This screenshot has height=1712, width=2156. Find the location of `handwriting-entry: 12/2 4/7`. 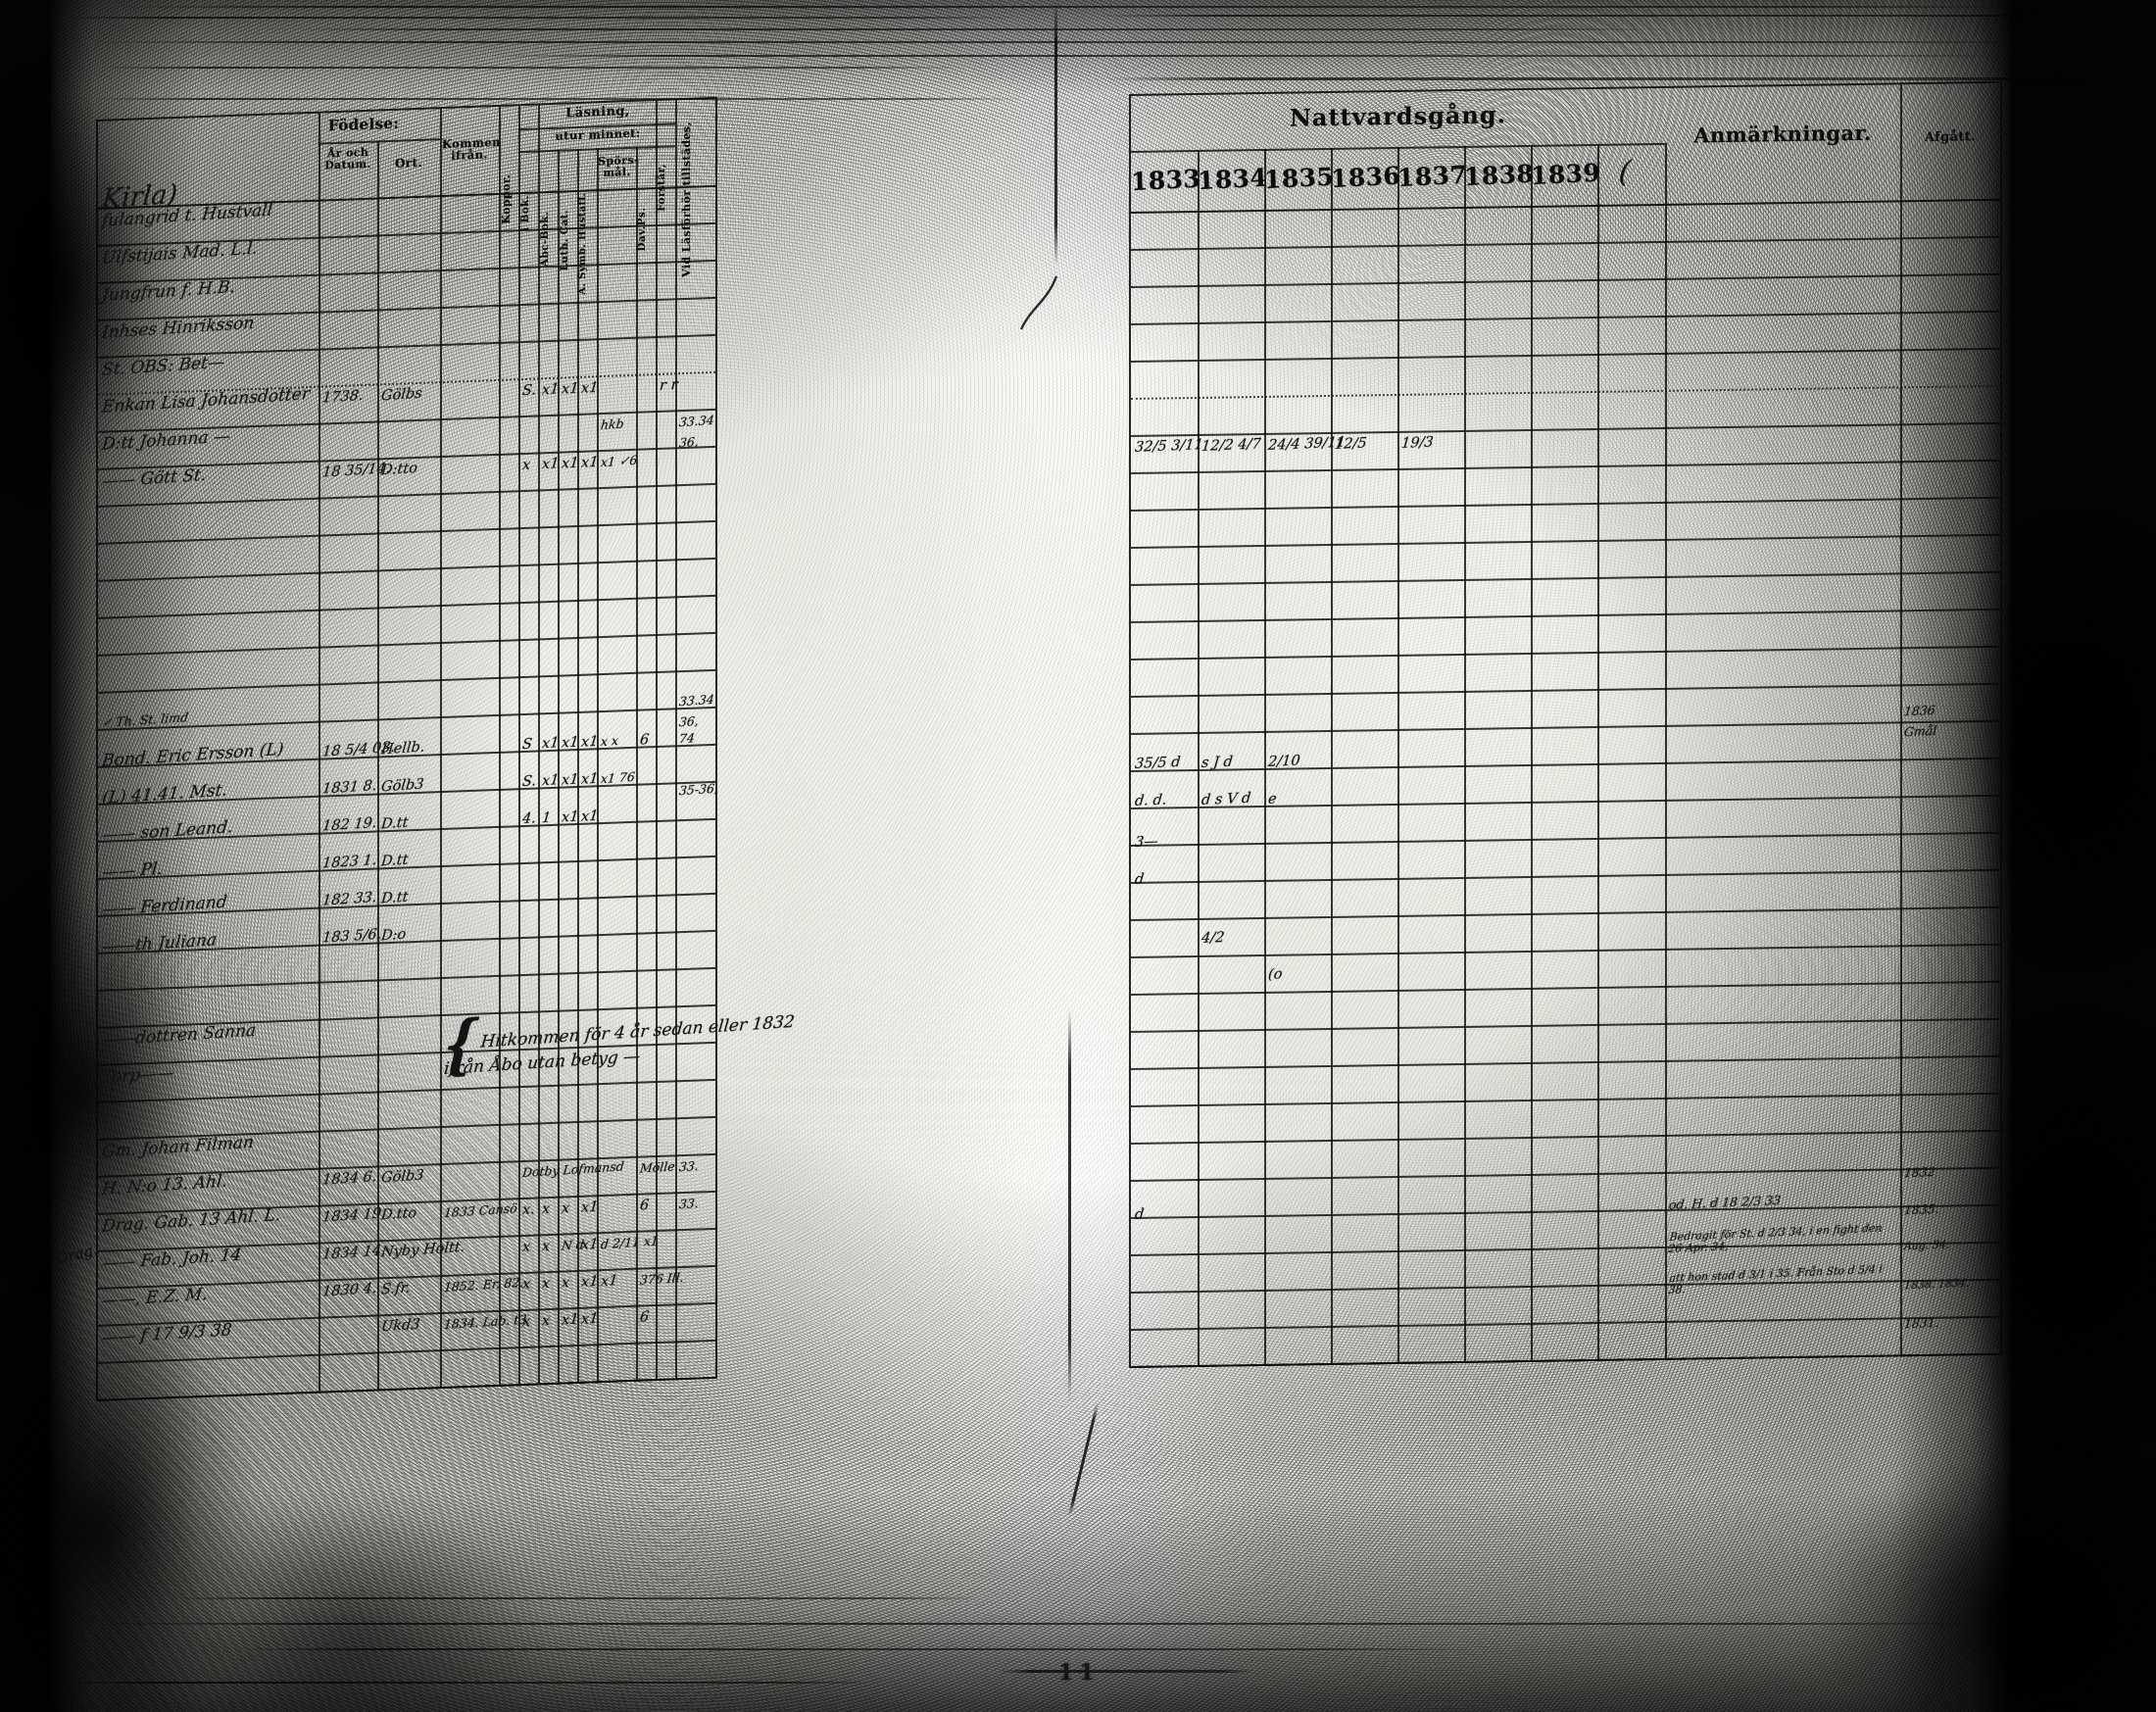

handwriting-entry: 12/2 4/7 is located at coordinates (1231, 445).